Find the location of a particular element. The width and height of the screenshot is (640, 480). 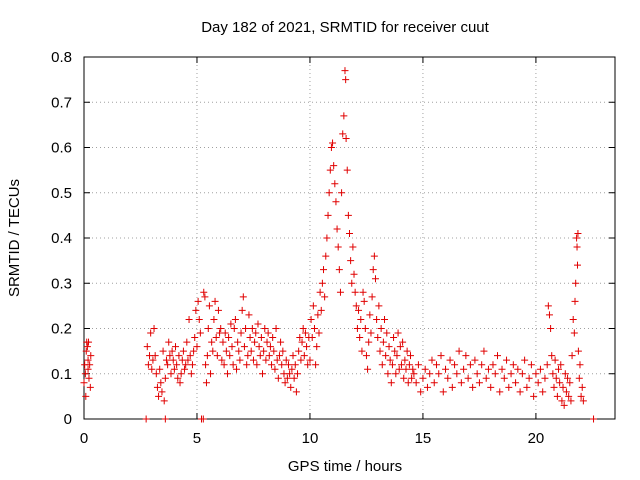

y-tick-label: 0.3 is located at coordinates (61, 283).